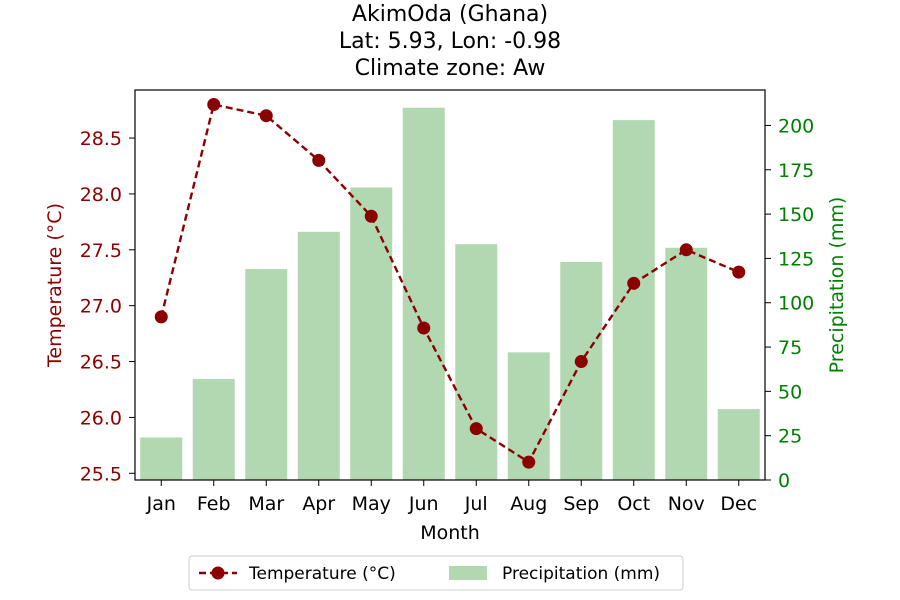 The image size is (900, 600). What do you see at coordinates (452, 497) in the screenshot?
I see `x-axis: Jan Feb Mar Apr May Jun Jul Aug Sep Oct Nov Dec` at bounding box center [452, 497].